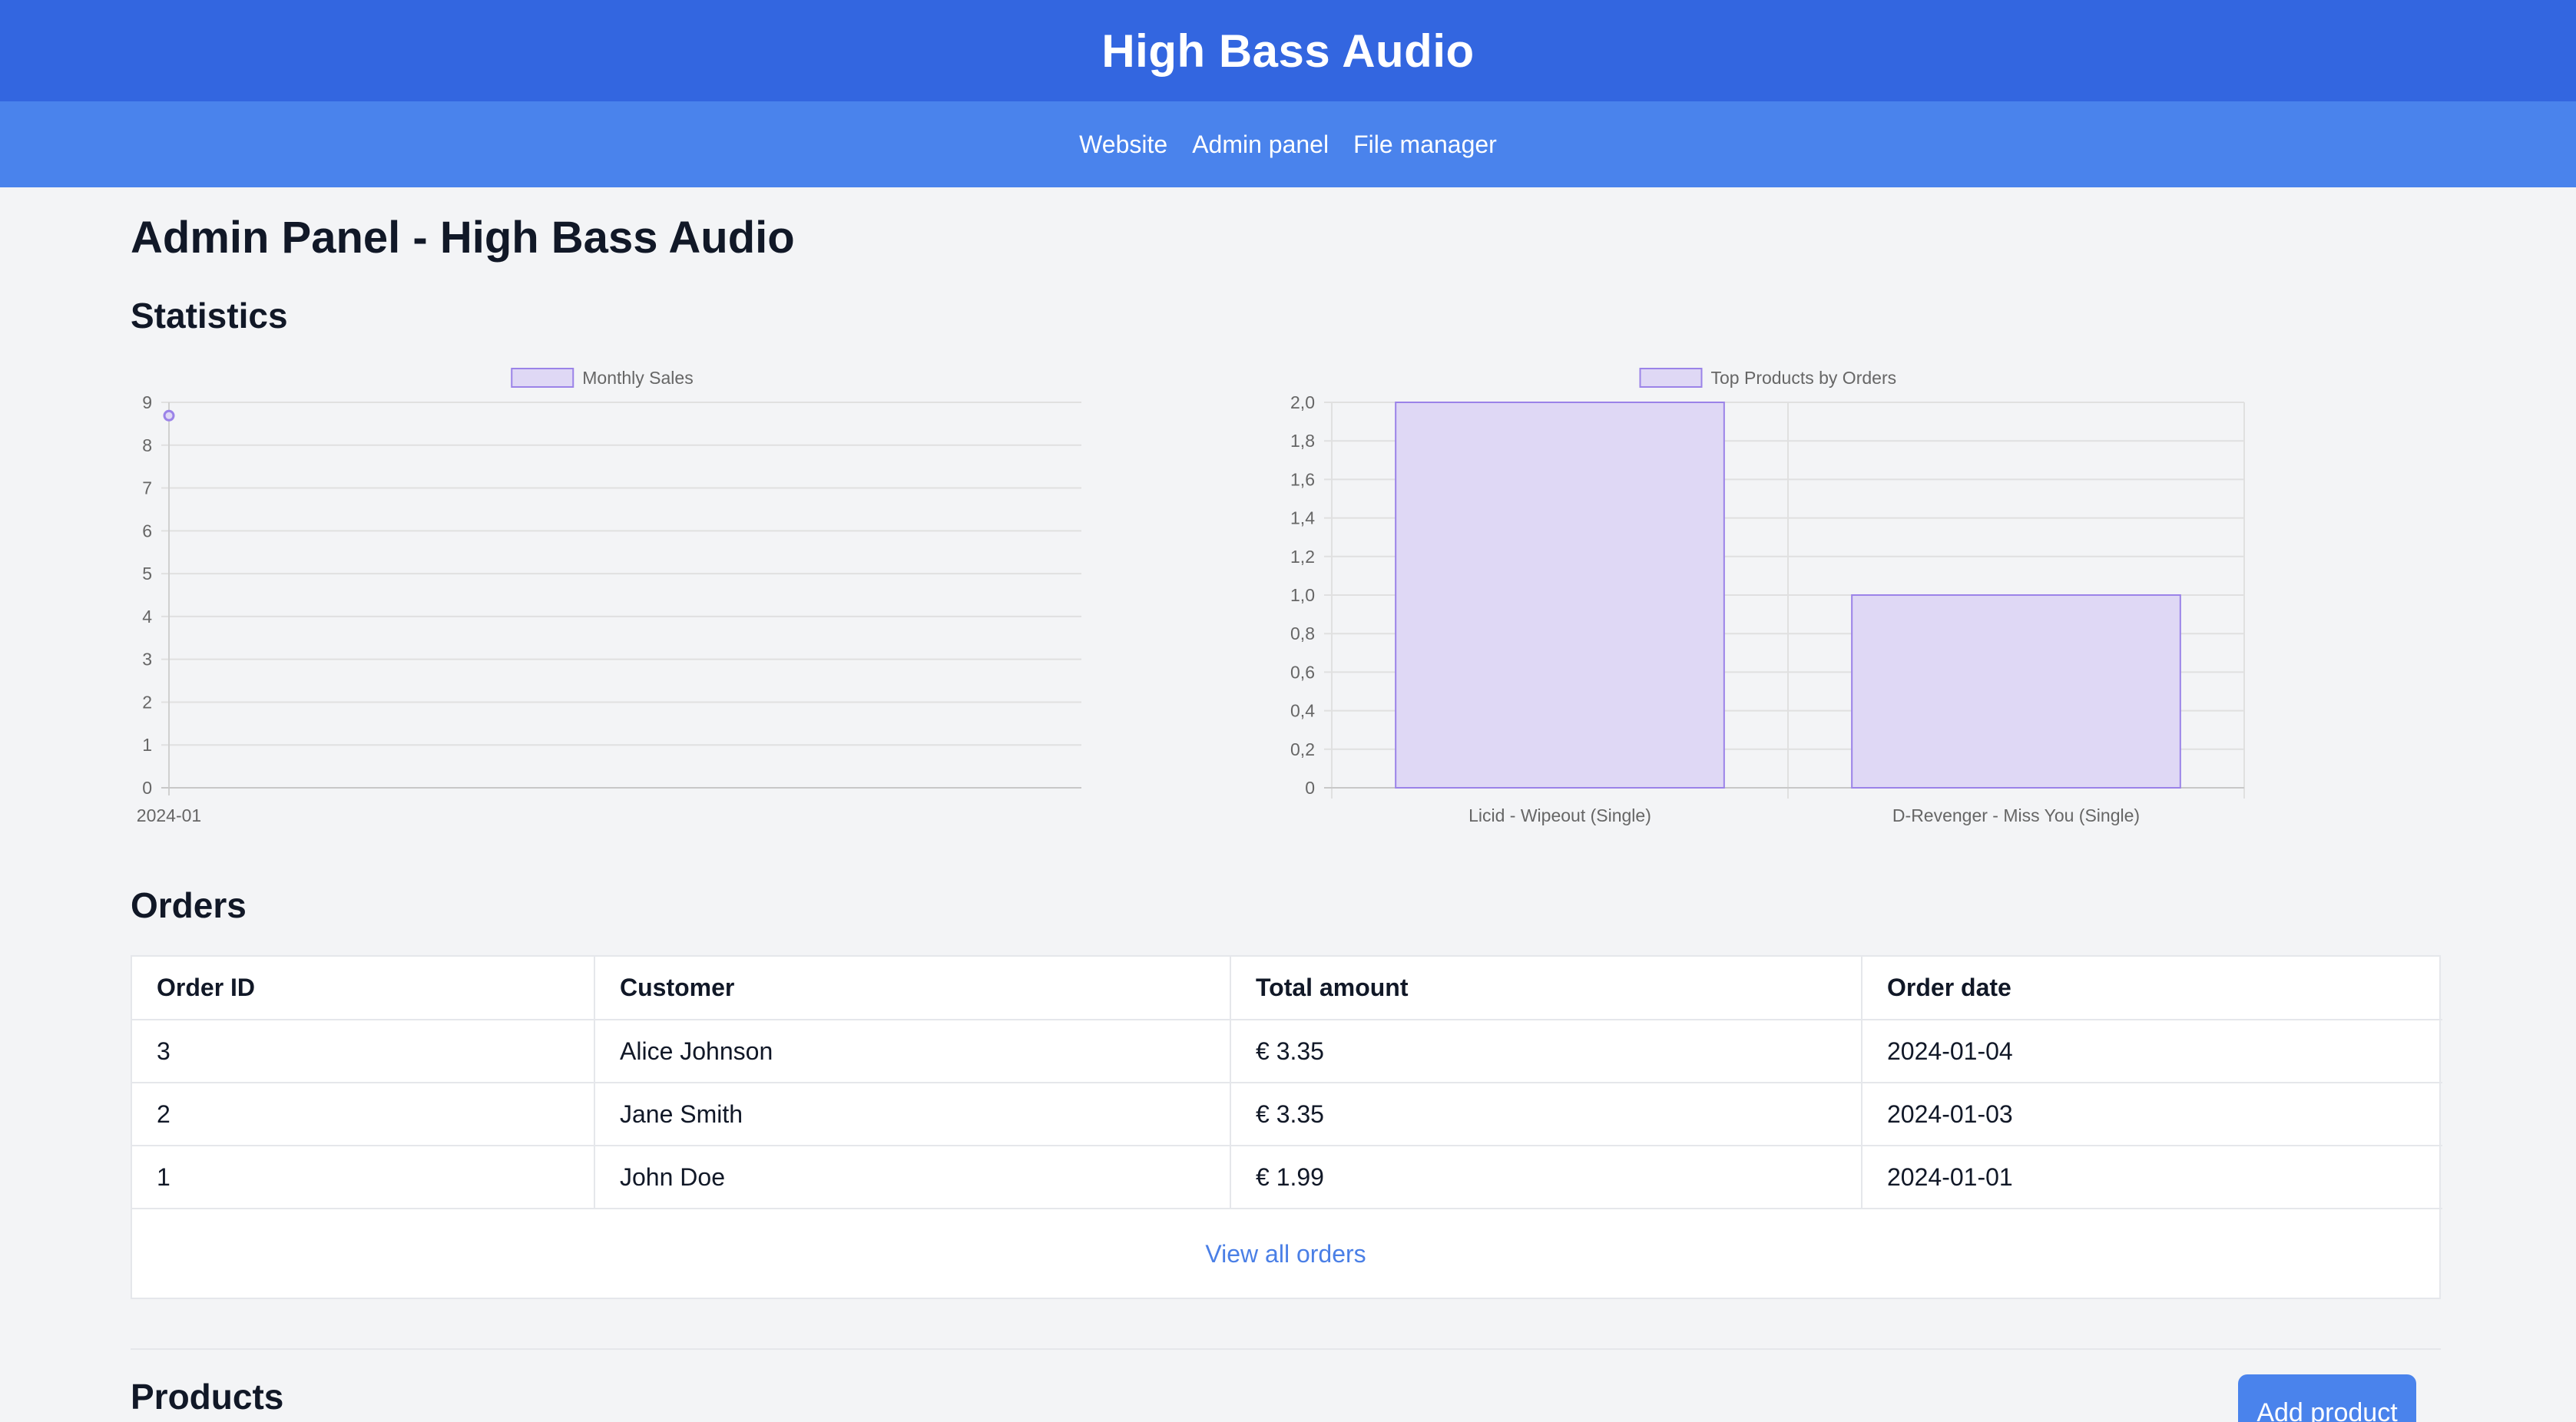  I want to click on nav-file-manager-link: File manager, so click(1425, 144).